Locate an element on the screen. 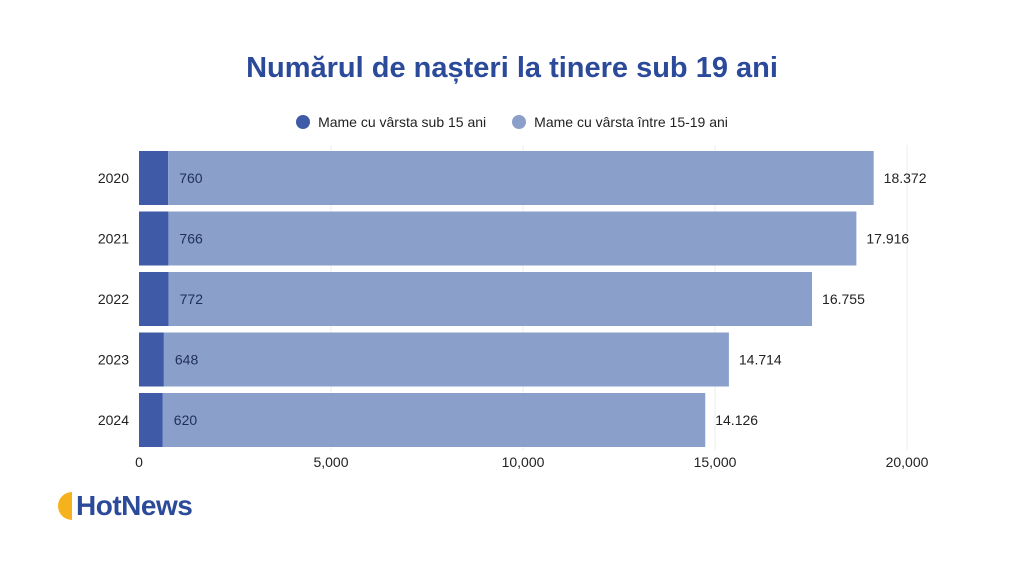 This screenshot has width=1024, height=576. data-label-under-15: 772 is located at coordinates (192, 299).